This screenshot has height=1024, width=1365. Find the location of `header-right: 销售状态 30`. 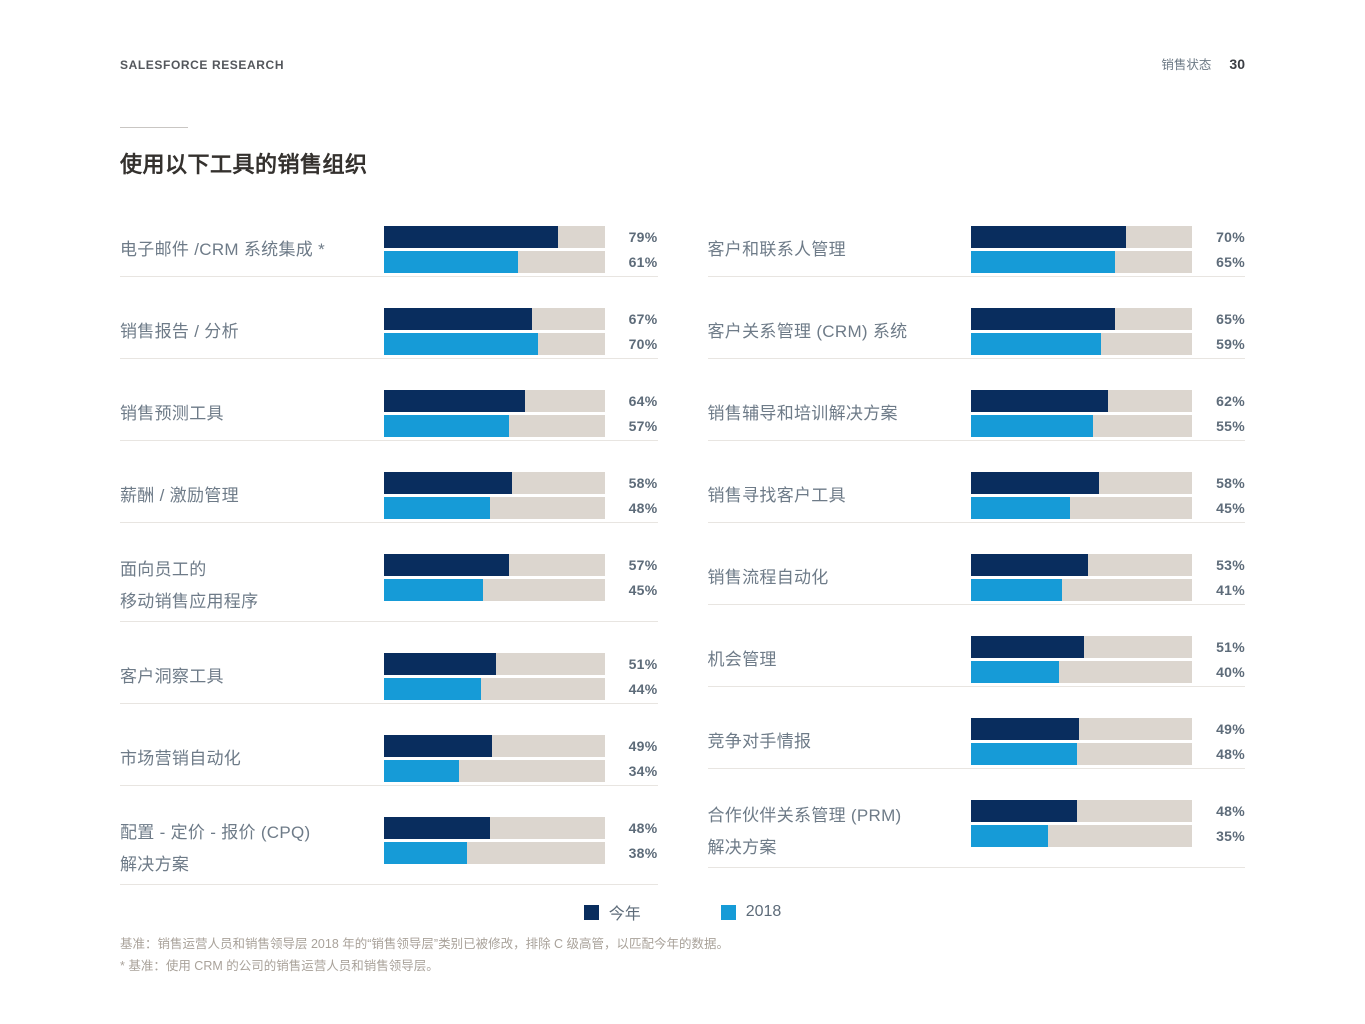

header-right: 销售状态 30 is located at coordinates (1203, 63).